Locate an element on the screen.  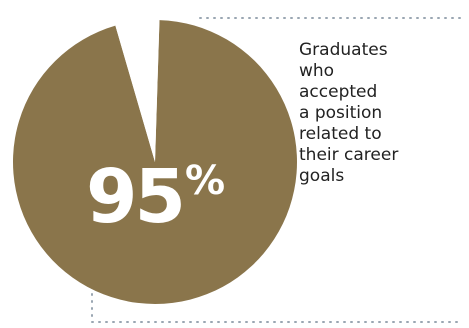
caption-line: who is located at coordinates (317, 71).